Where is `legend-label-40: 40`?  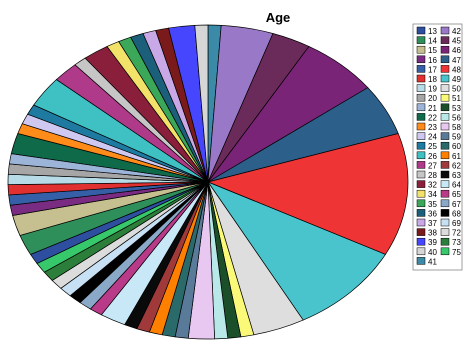
legend-label-40: 40 is located at coordinates (432, 252).